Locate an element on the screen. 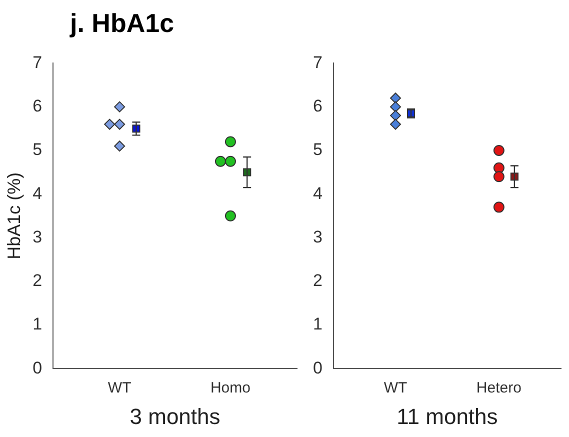 The width and height of the screenshot is (569, 437). x-axis-title: 3 months is located at coordinates (175, 416).